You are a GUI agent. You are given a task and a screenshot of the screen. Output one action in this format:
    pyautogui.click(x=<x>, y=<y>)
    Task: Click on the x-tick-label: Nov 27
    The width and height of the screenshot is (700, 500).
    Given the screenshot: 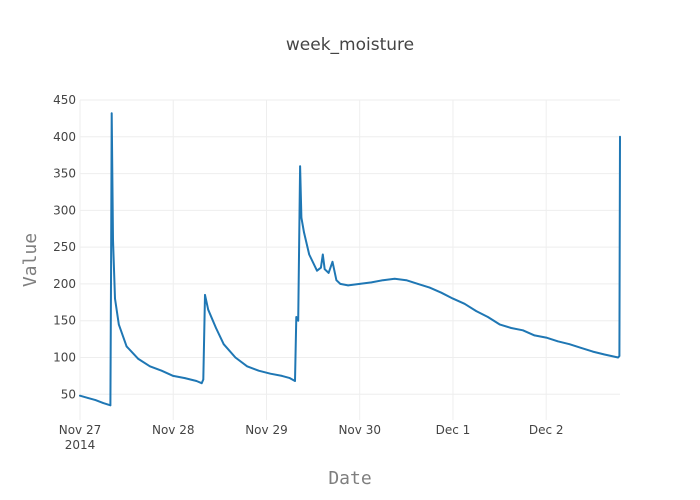 What is the action you would take?
    pyautogui.click(x=80, y=430)
    